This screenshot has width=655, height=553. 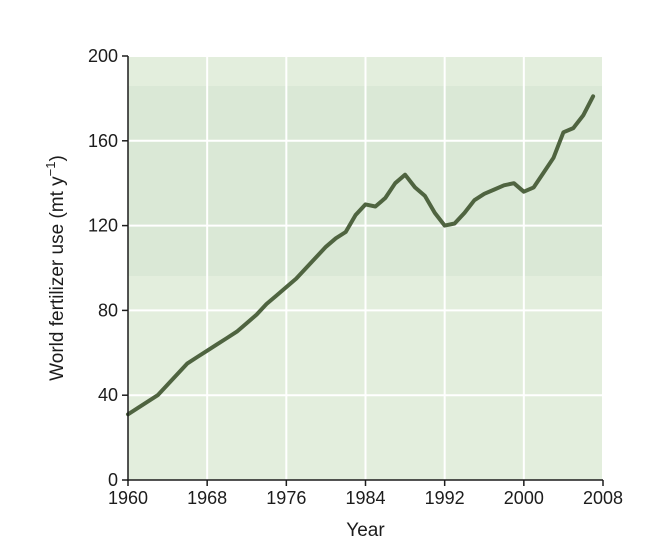 What do you see at coordinates (57, 278) in the screenshot?
I see `y-axis-title-main: World fertilizer use (mt y` at bounding box center [57, 278].